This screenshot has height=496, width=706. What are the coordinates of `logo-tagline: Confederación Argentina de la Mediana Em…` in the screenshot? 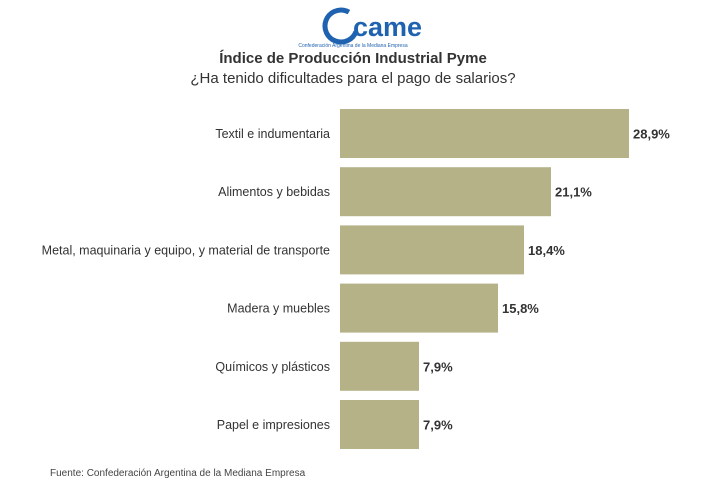 It's located at (352, 46).